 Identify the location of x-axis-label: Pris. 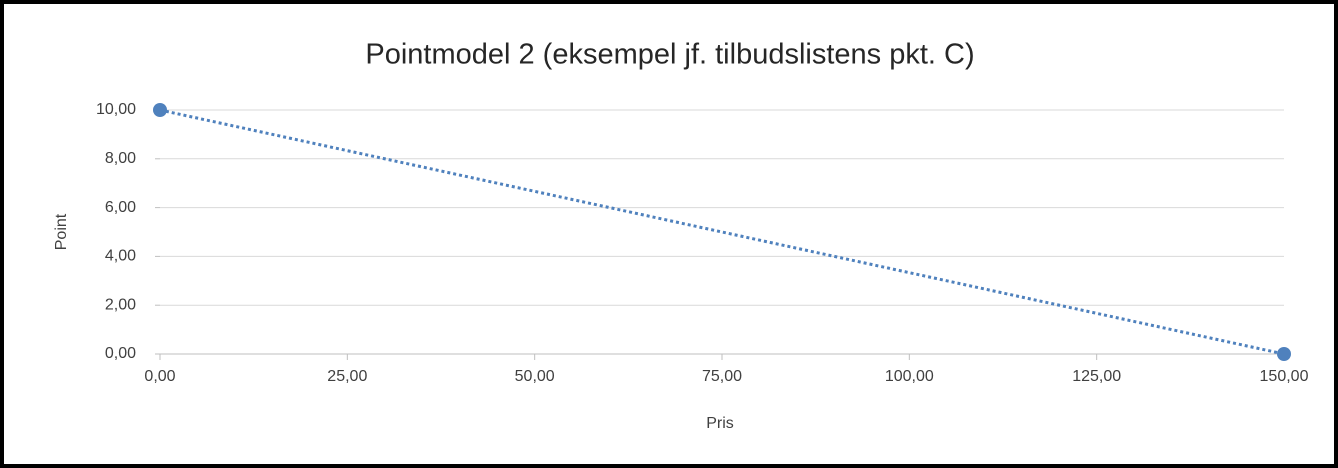
(720, 423).